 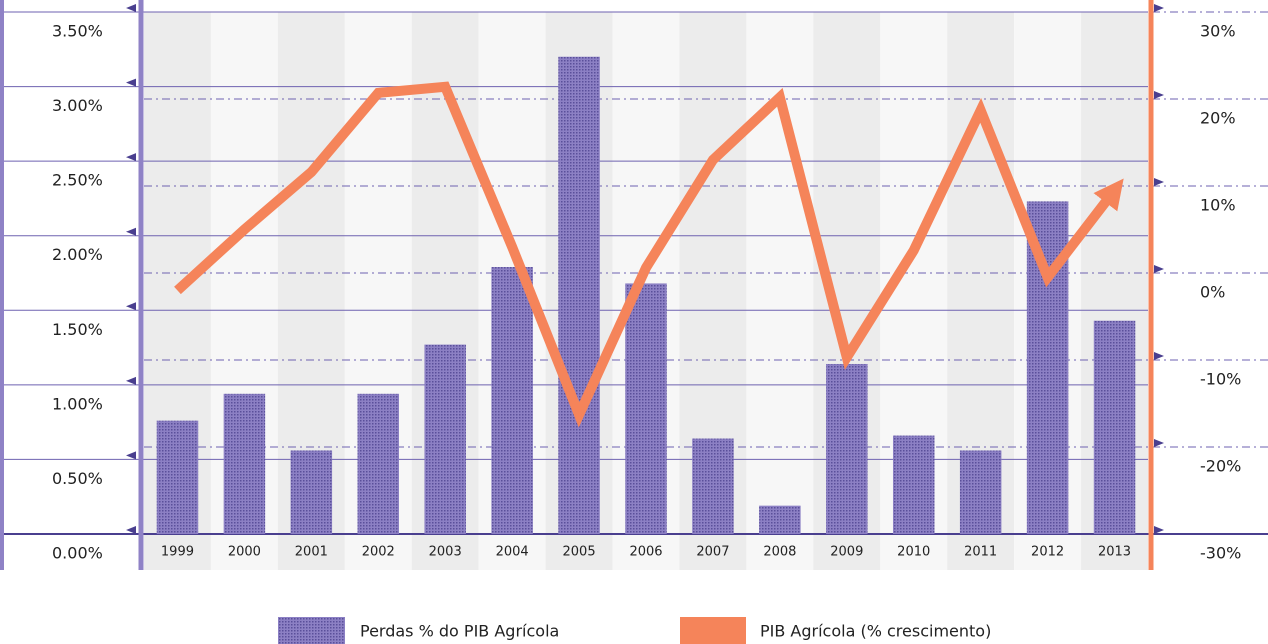 I want to click on x-tick-label: 2008, so click(x=779, y=552).